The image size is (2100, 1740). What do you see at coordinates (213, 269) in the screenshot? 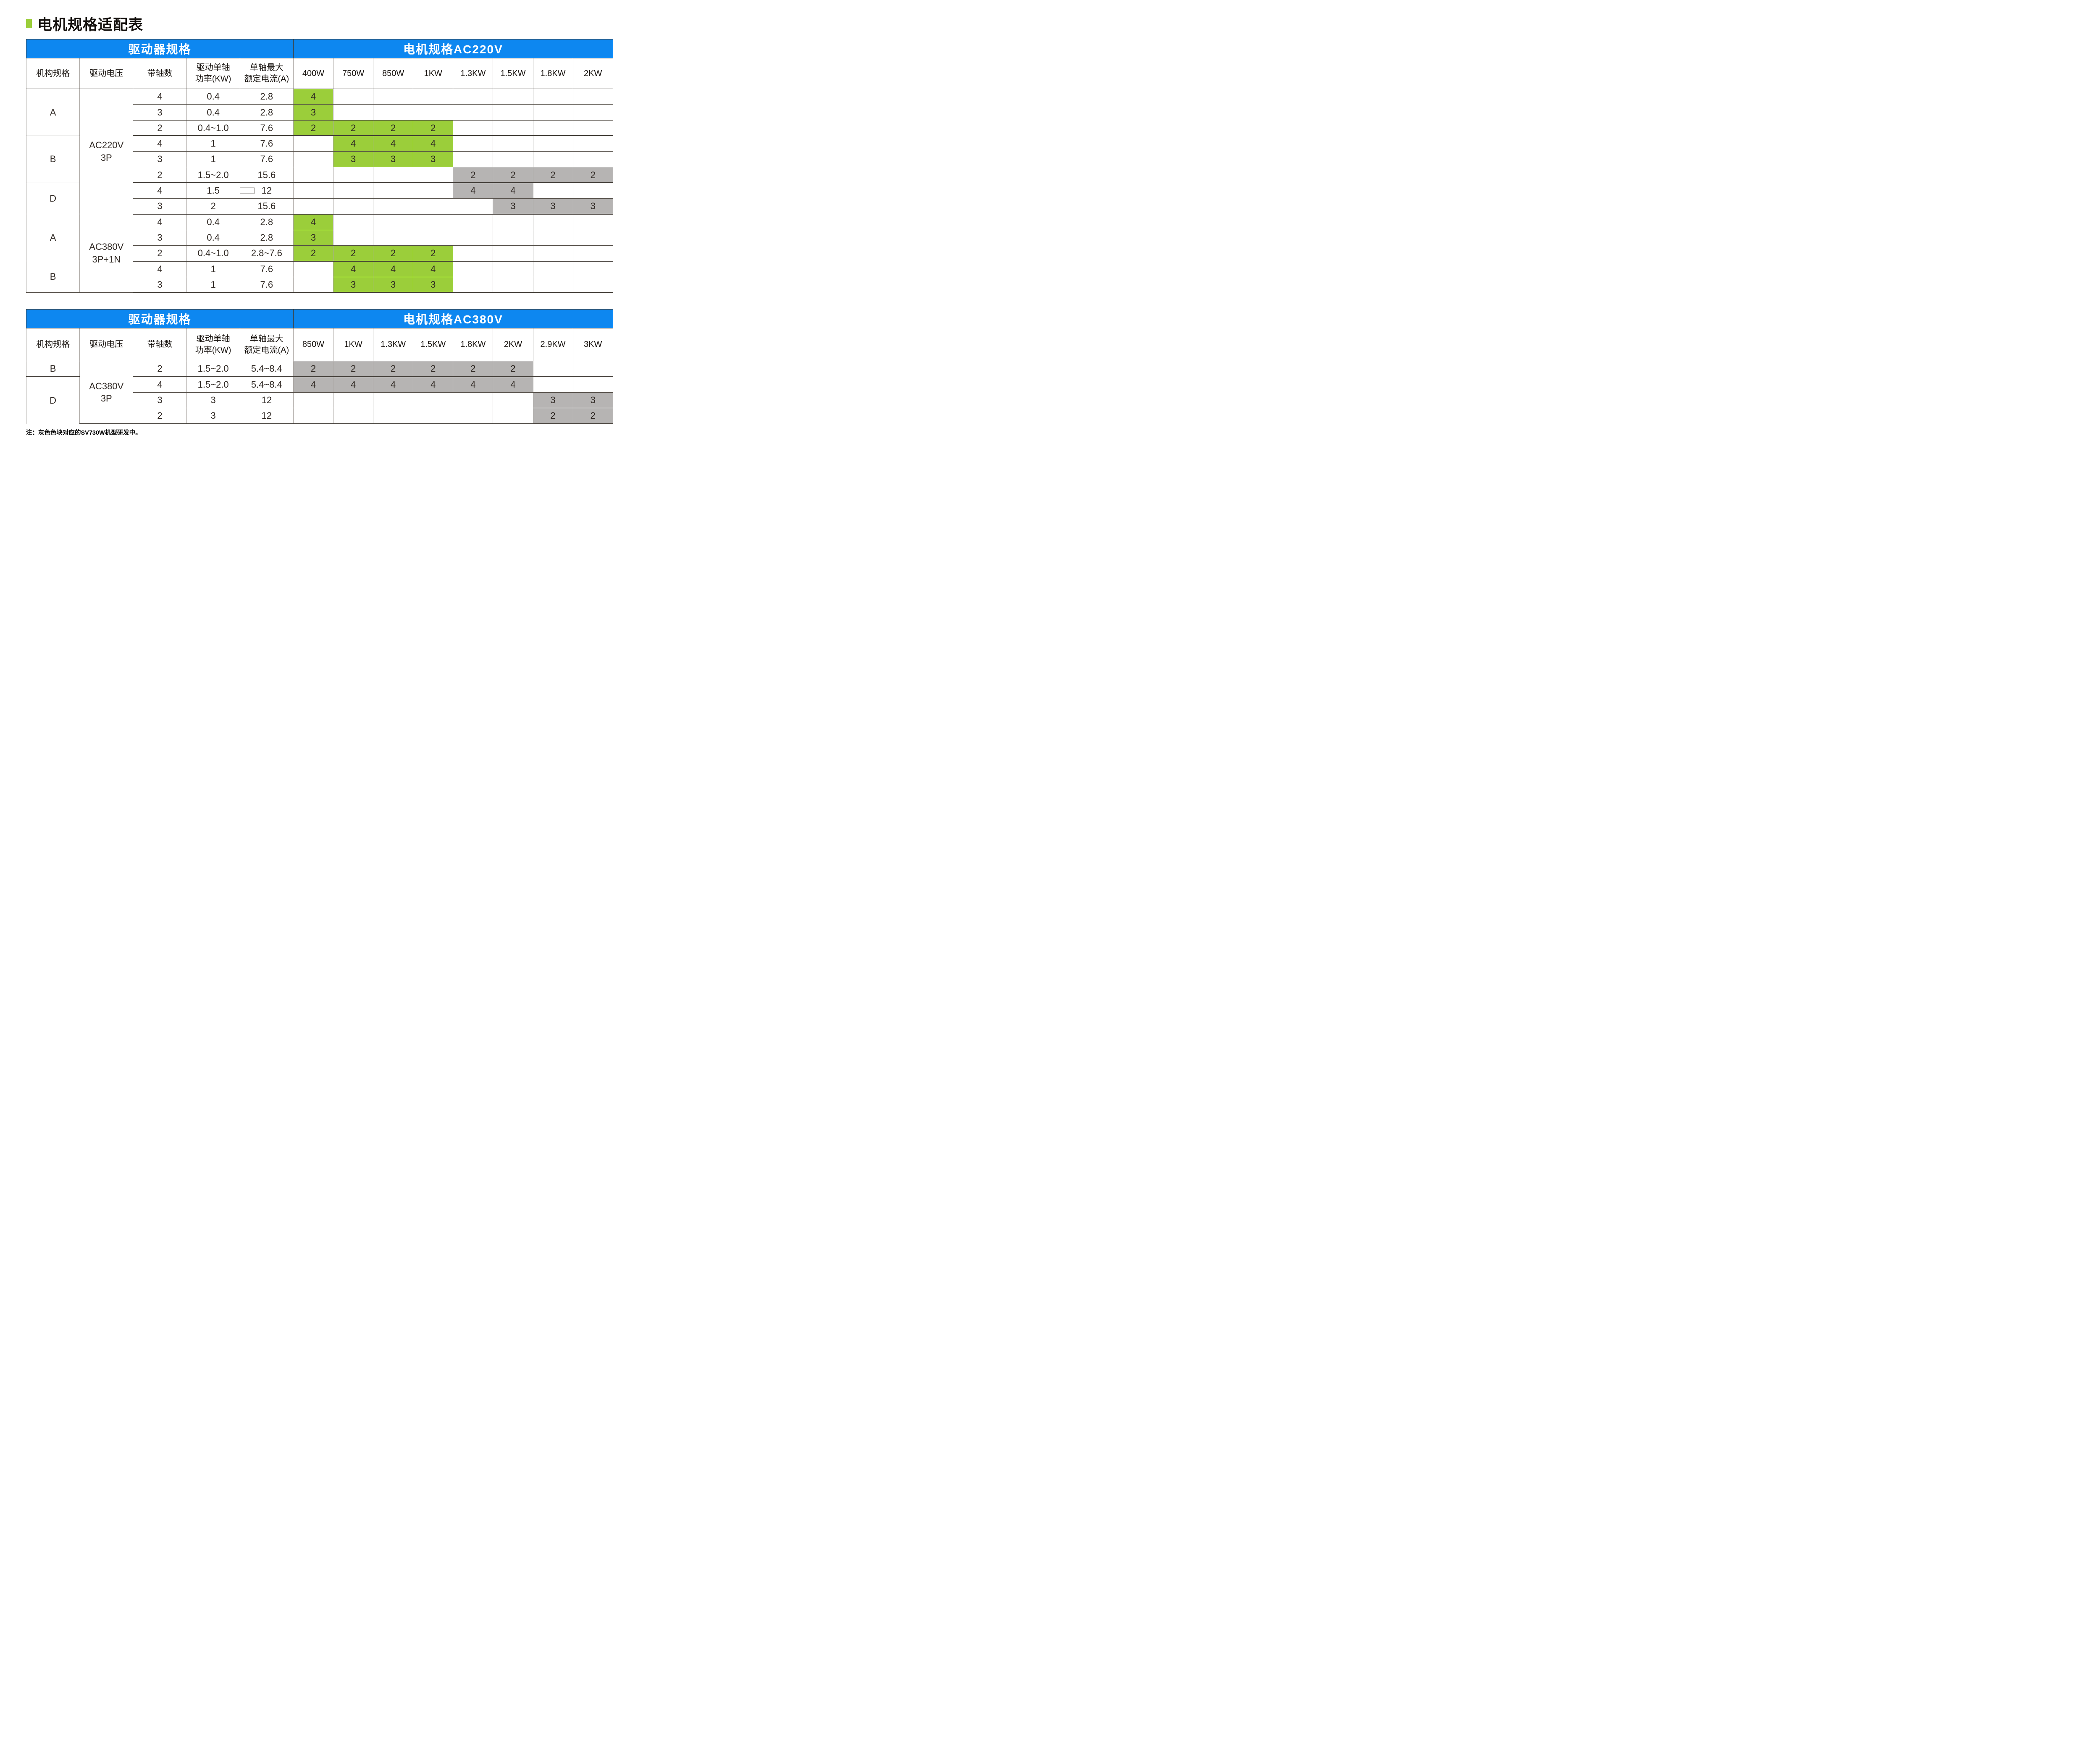
I see `axis-power-cell: 1` at bounding box center [213, 269].